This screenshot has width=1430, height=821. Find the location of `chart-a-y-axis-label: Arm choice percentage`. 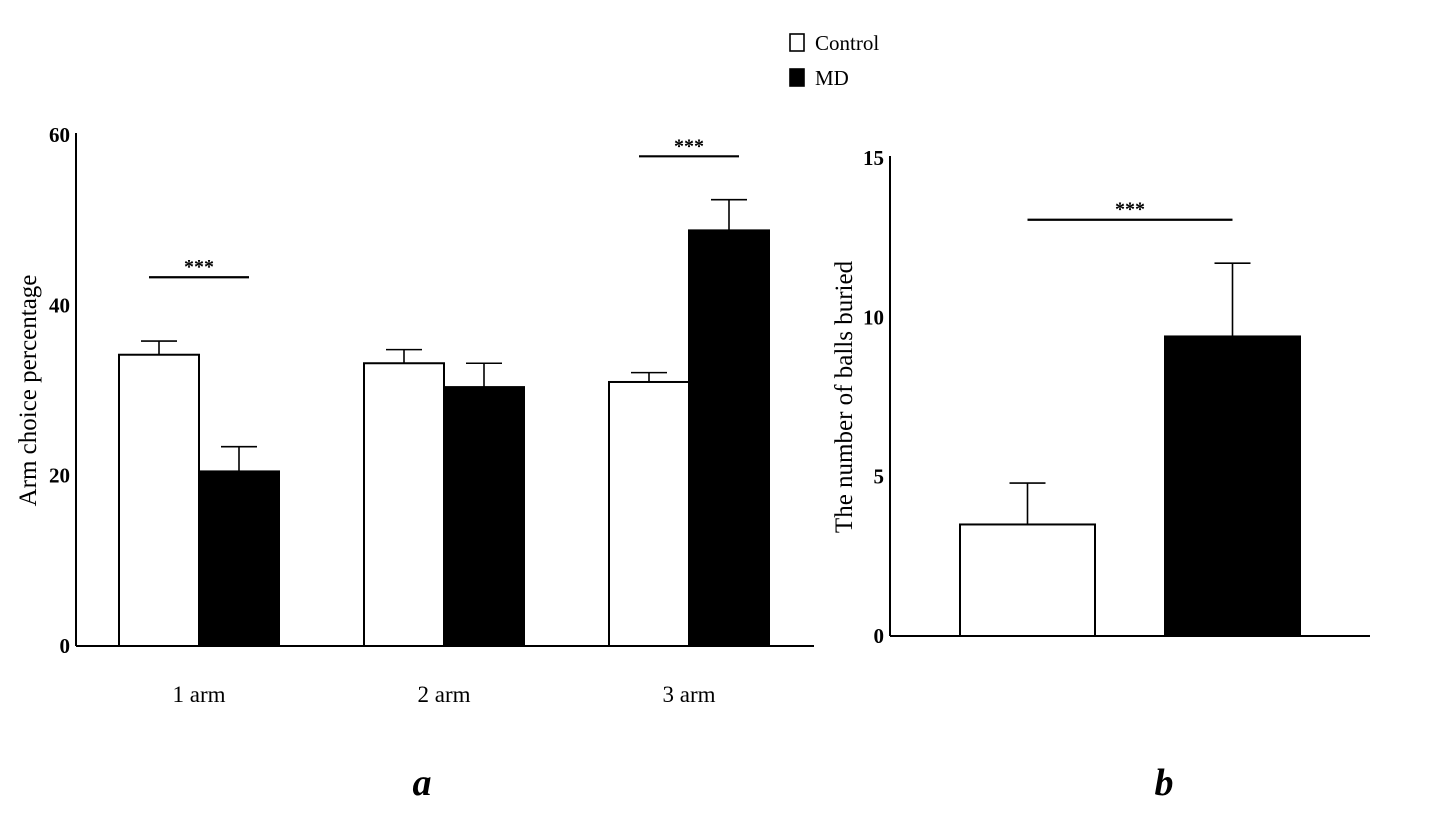

chart-a-y-axis-label: Arm choice percentage is located at coordinates (28, 391).